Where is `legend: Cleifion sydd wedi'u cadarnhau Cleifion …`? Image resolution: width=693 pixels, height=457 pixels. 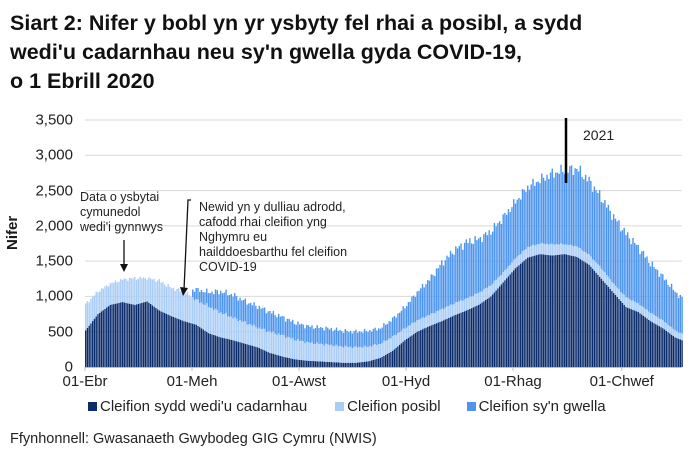 legend: Cleifion sydd wedi'u cadarnhau Cleifion … is located at coordinates (347, 406).